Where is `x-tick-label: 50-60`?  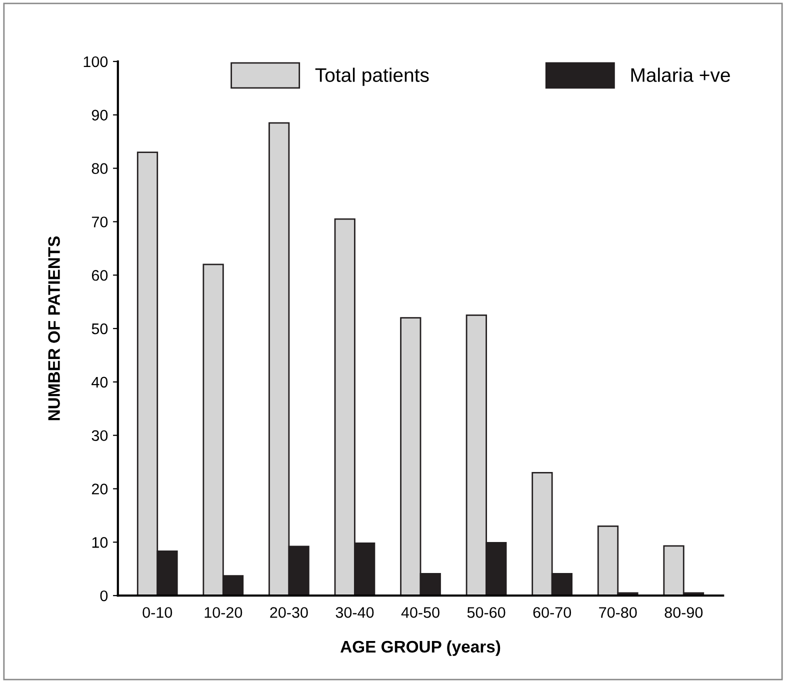
x-tick-label: 50-60 is located at coordinates (486, 612).